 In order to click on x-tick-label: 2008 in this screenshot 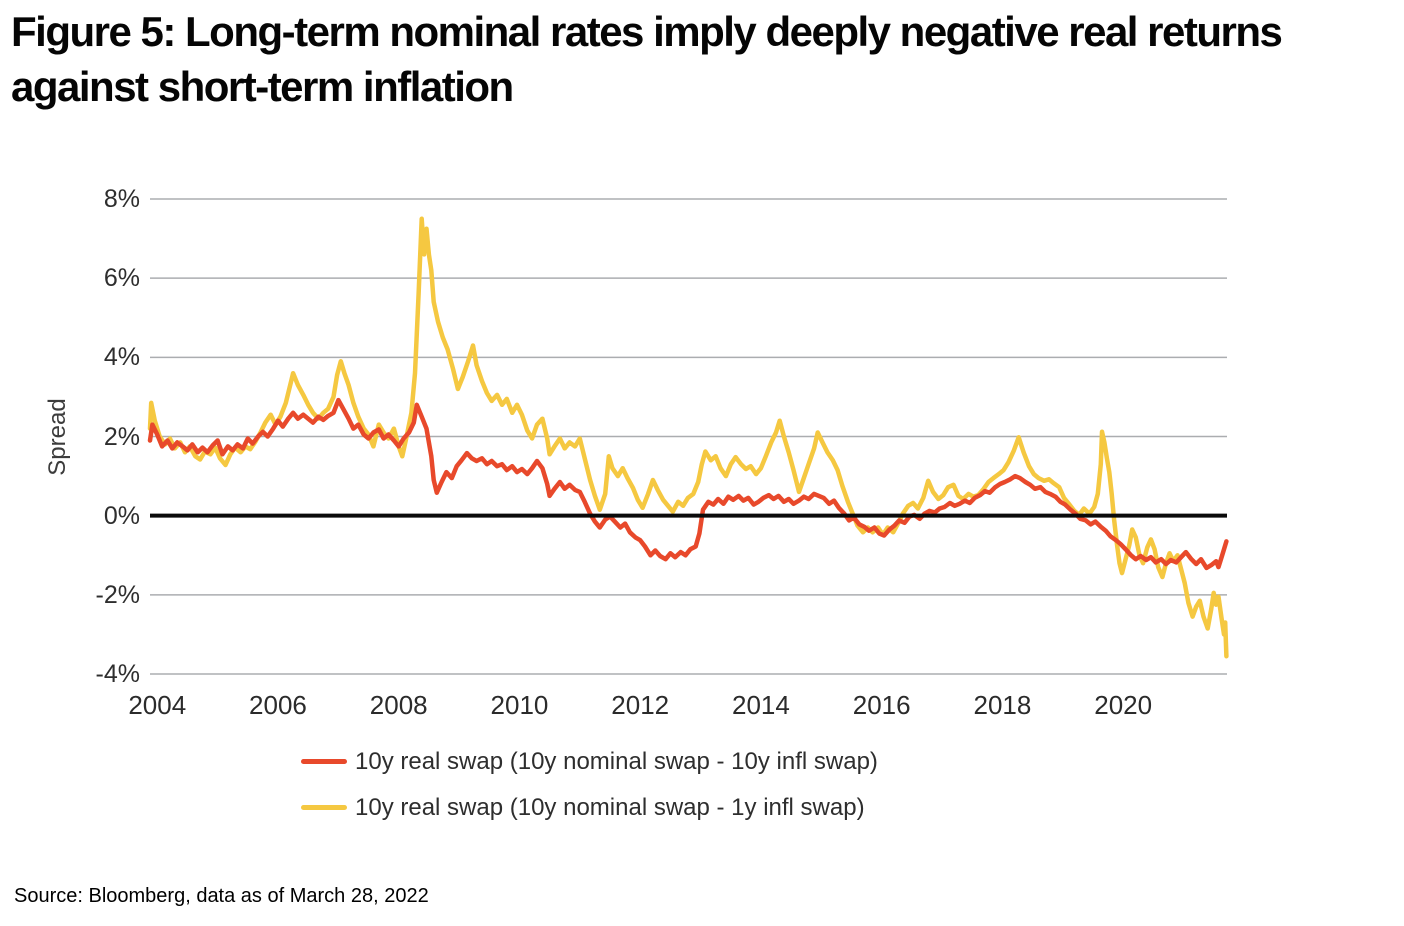, I will do `click(398, 705)`.